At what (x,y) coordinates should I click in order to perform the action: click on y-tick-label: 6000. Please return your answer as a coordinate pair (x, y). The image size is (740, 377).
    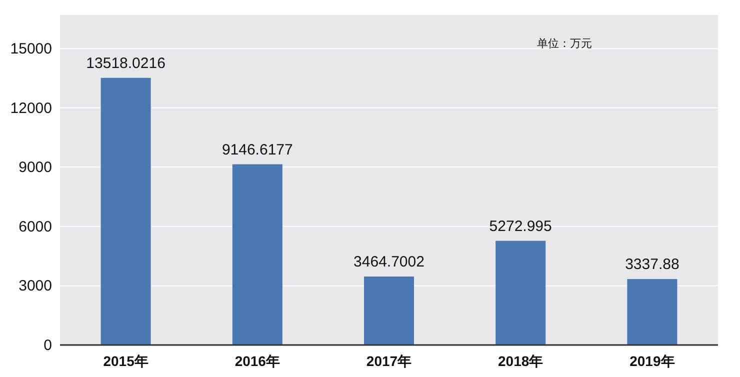
    Looking at the image, I should click on (35, 227).